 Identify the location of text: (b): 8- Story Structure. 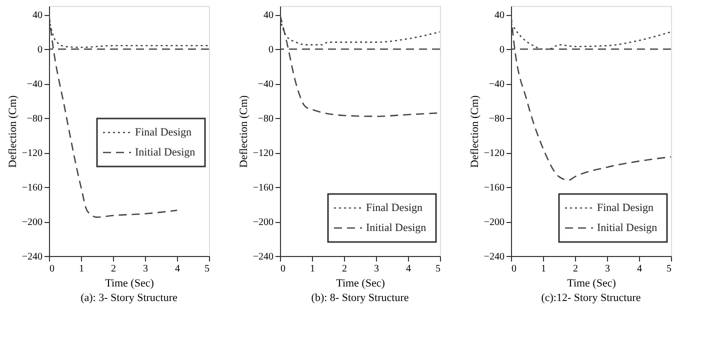
(360, 298).